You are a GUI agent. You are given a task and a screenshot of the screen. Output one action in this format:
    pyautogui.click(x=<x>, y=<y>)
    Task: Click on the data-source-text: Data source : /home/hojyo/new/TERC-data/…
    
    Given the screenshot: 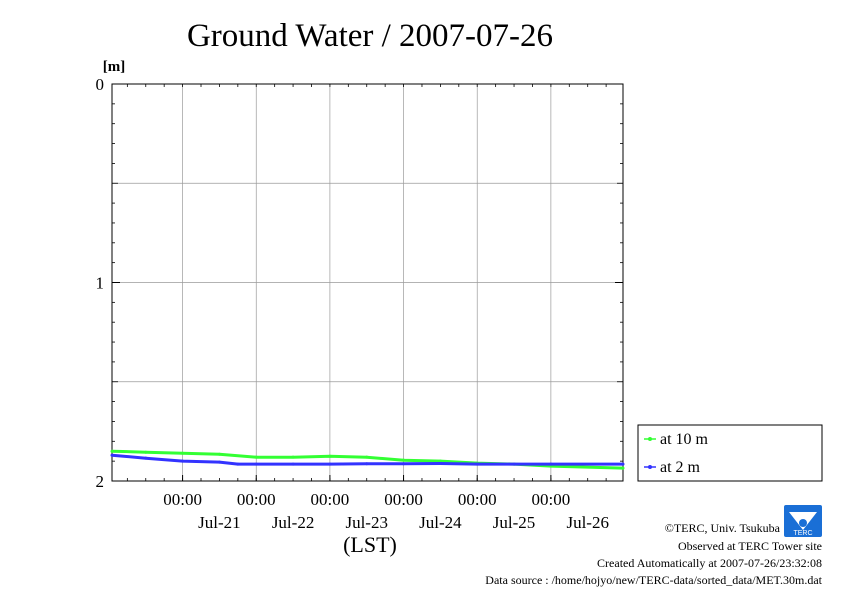 What is the action you would take?
    pyautogui.click(x=653, y=580)
    